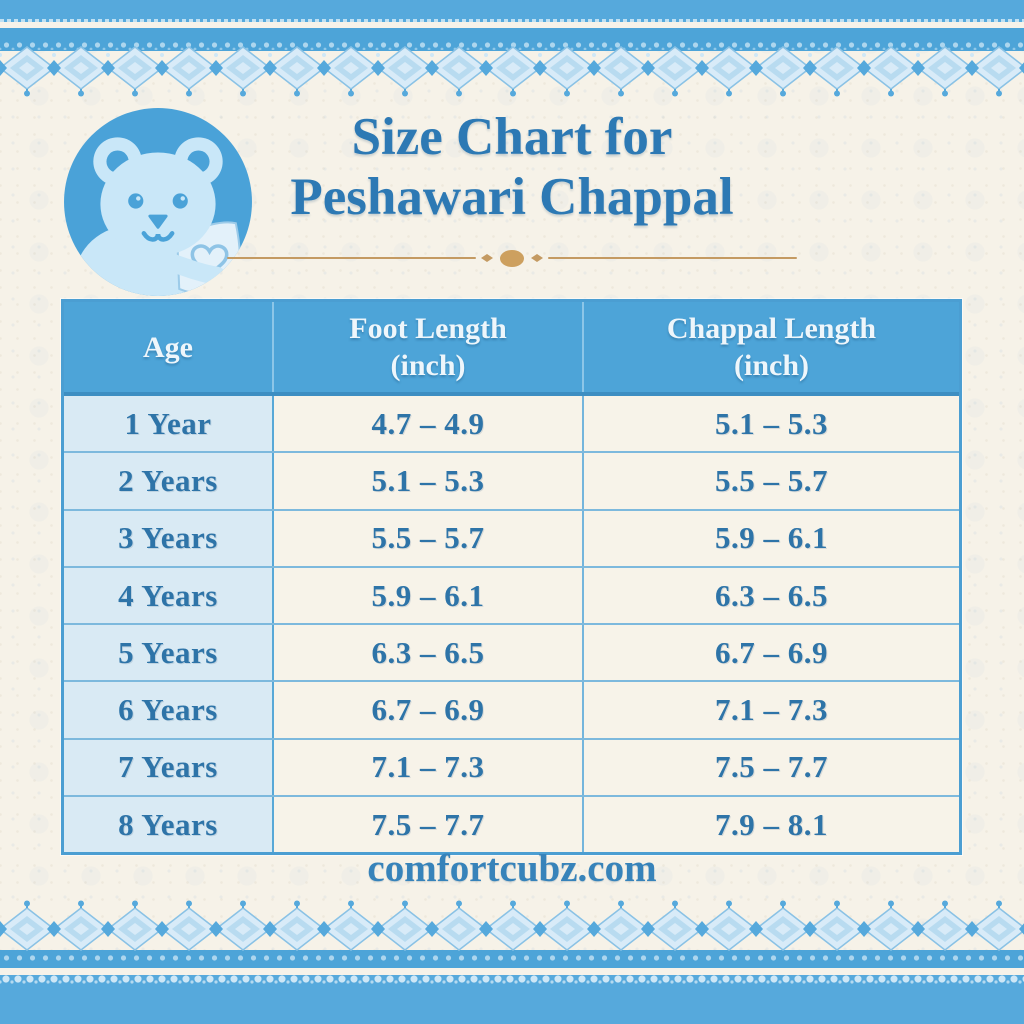  Describe the element at coordinates (771, 328) in the screenshot. I see `header-chappal-length-label: Chappal Length` at that location.